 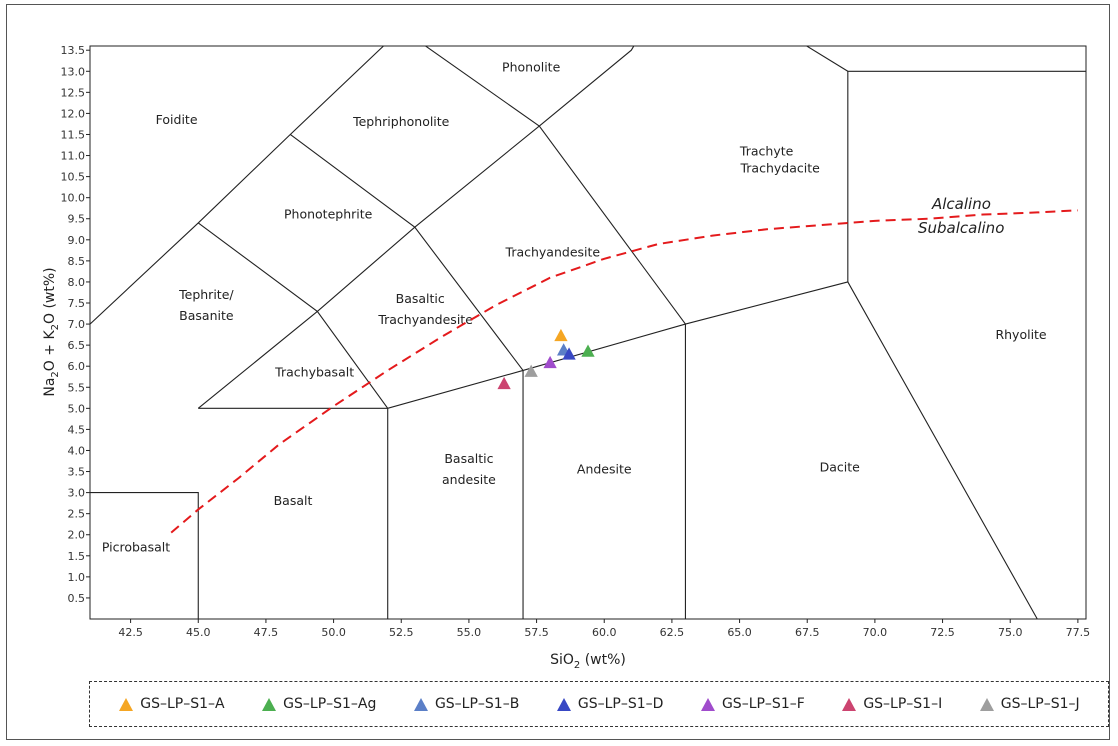 What do you see at coordinates (961, 228) in the screenshot?
I see `subalcalino-label: Subalcalino` at bounding box center [961, 228].